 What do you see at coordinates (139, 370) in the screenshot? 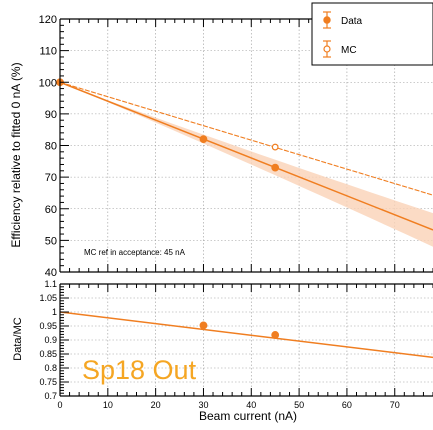
I see `dataset-label: Sp18 Out` at bounding box center [139, 370].